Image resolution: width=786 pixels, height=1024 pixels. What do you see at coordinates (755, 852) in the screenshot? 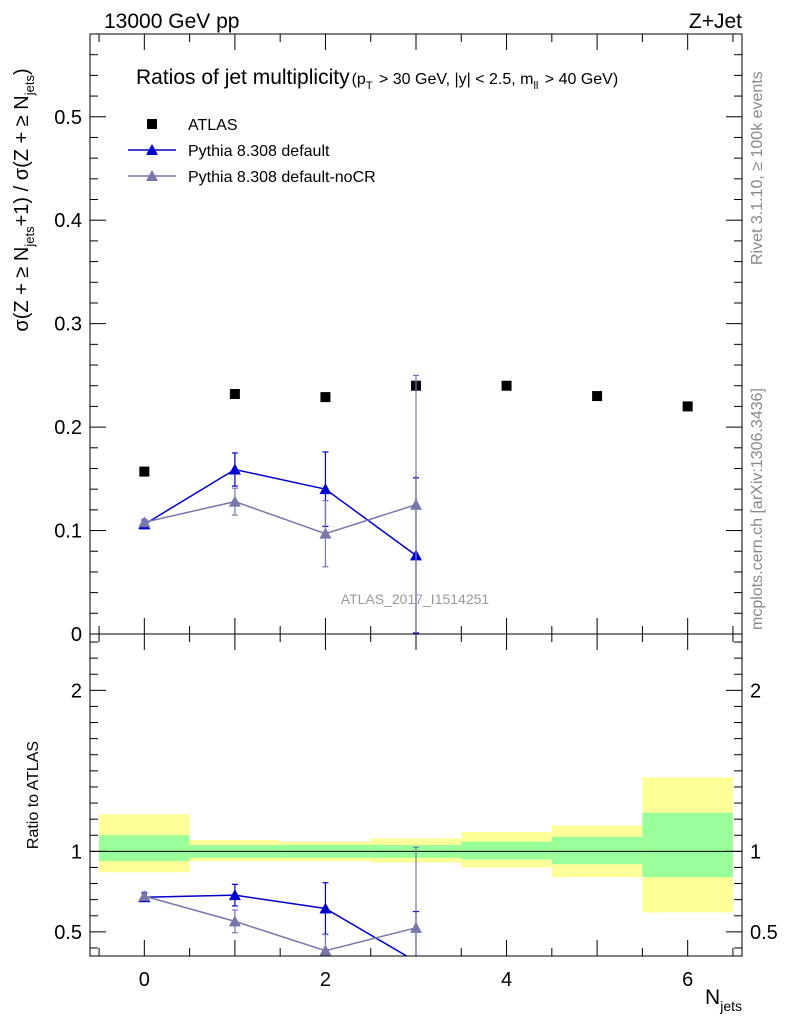
I see `ratio-y-tick-label-right: 1` at bounding box center [755, 852].